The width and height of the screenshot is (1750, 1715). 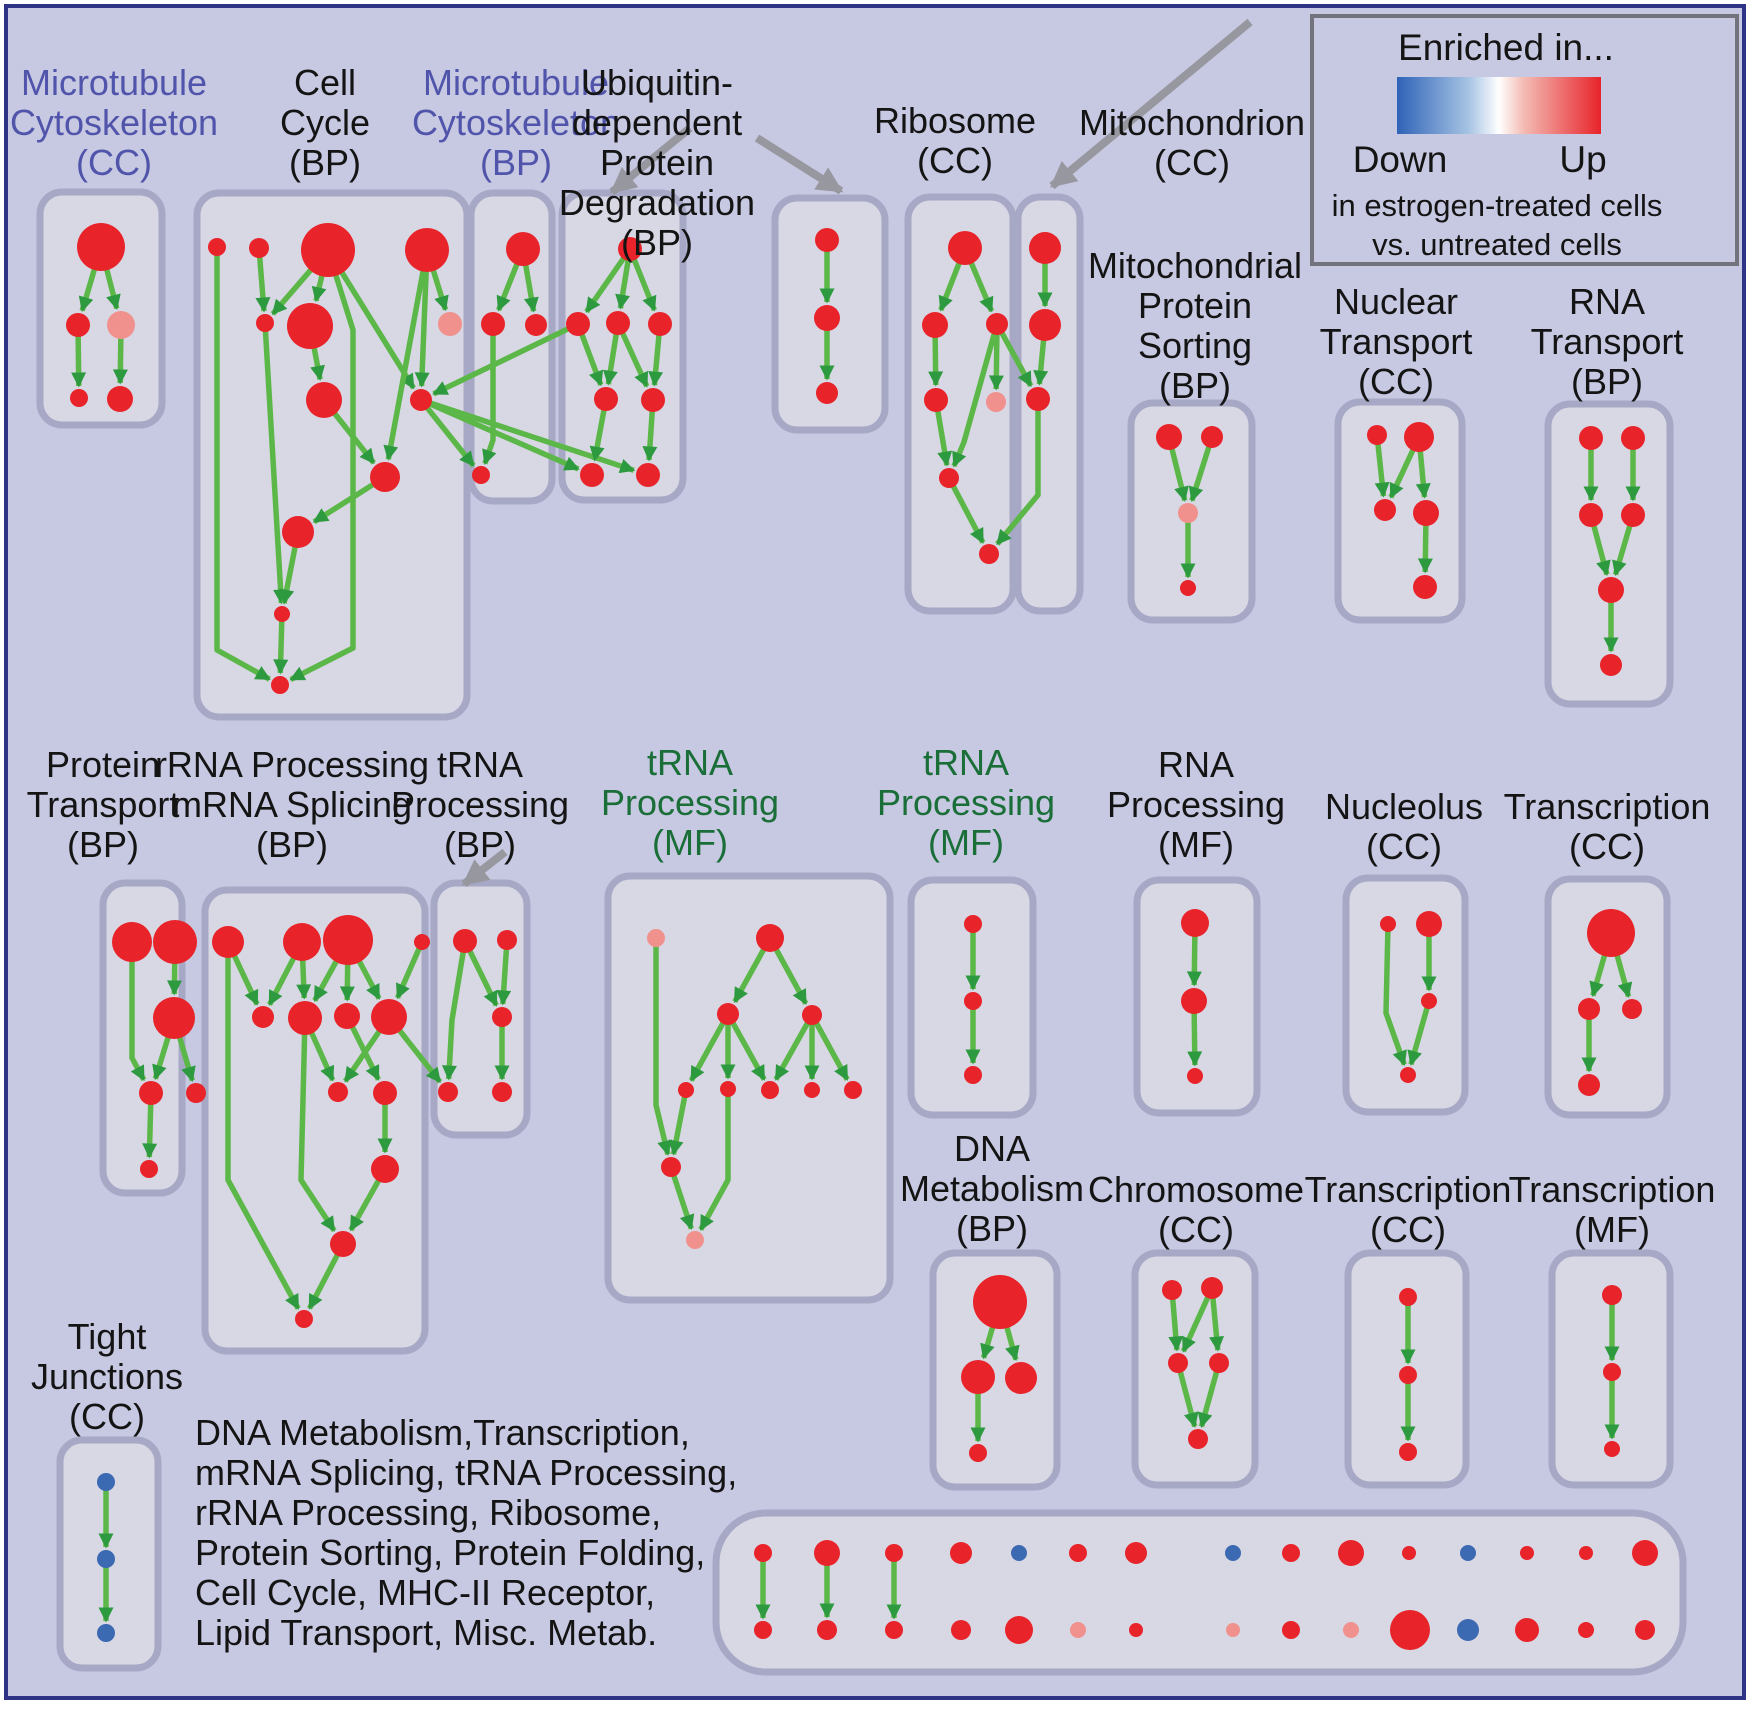 I want to click on label-trna-mf-large: tRNA Processing (MF), so click(x=690, y=802).